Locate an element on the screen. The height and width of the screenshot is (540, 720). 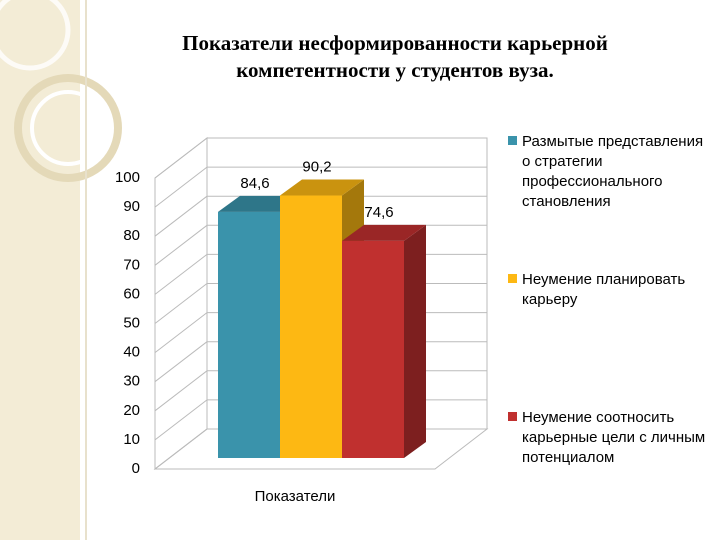
y-tick-label: 60 is located at coordinates (131, 293).